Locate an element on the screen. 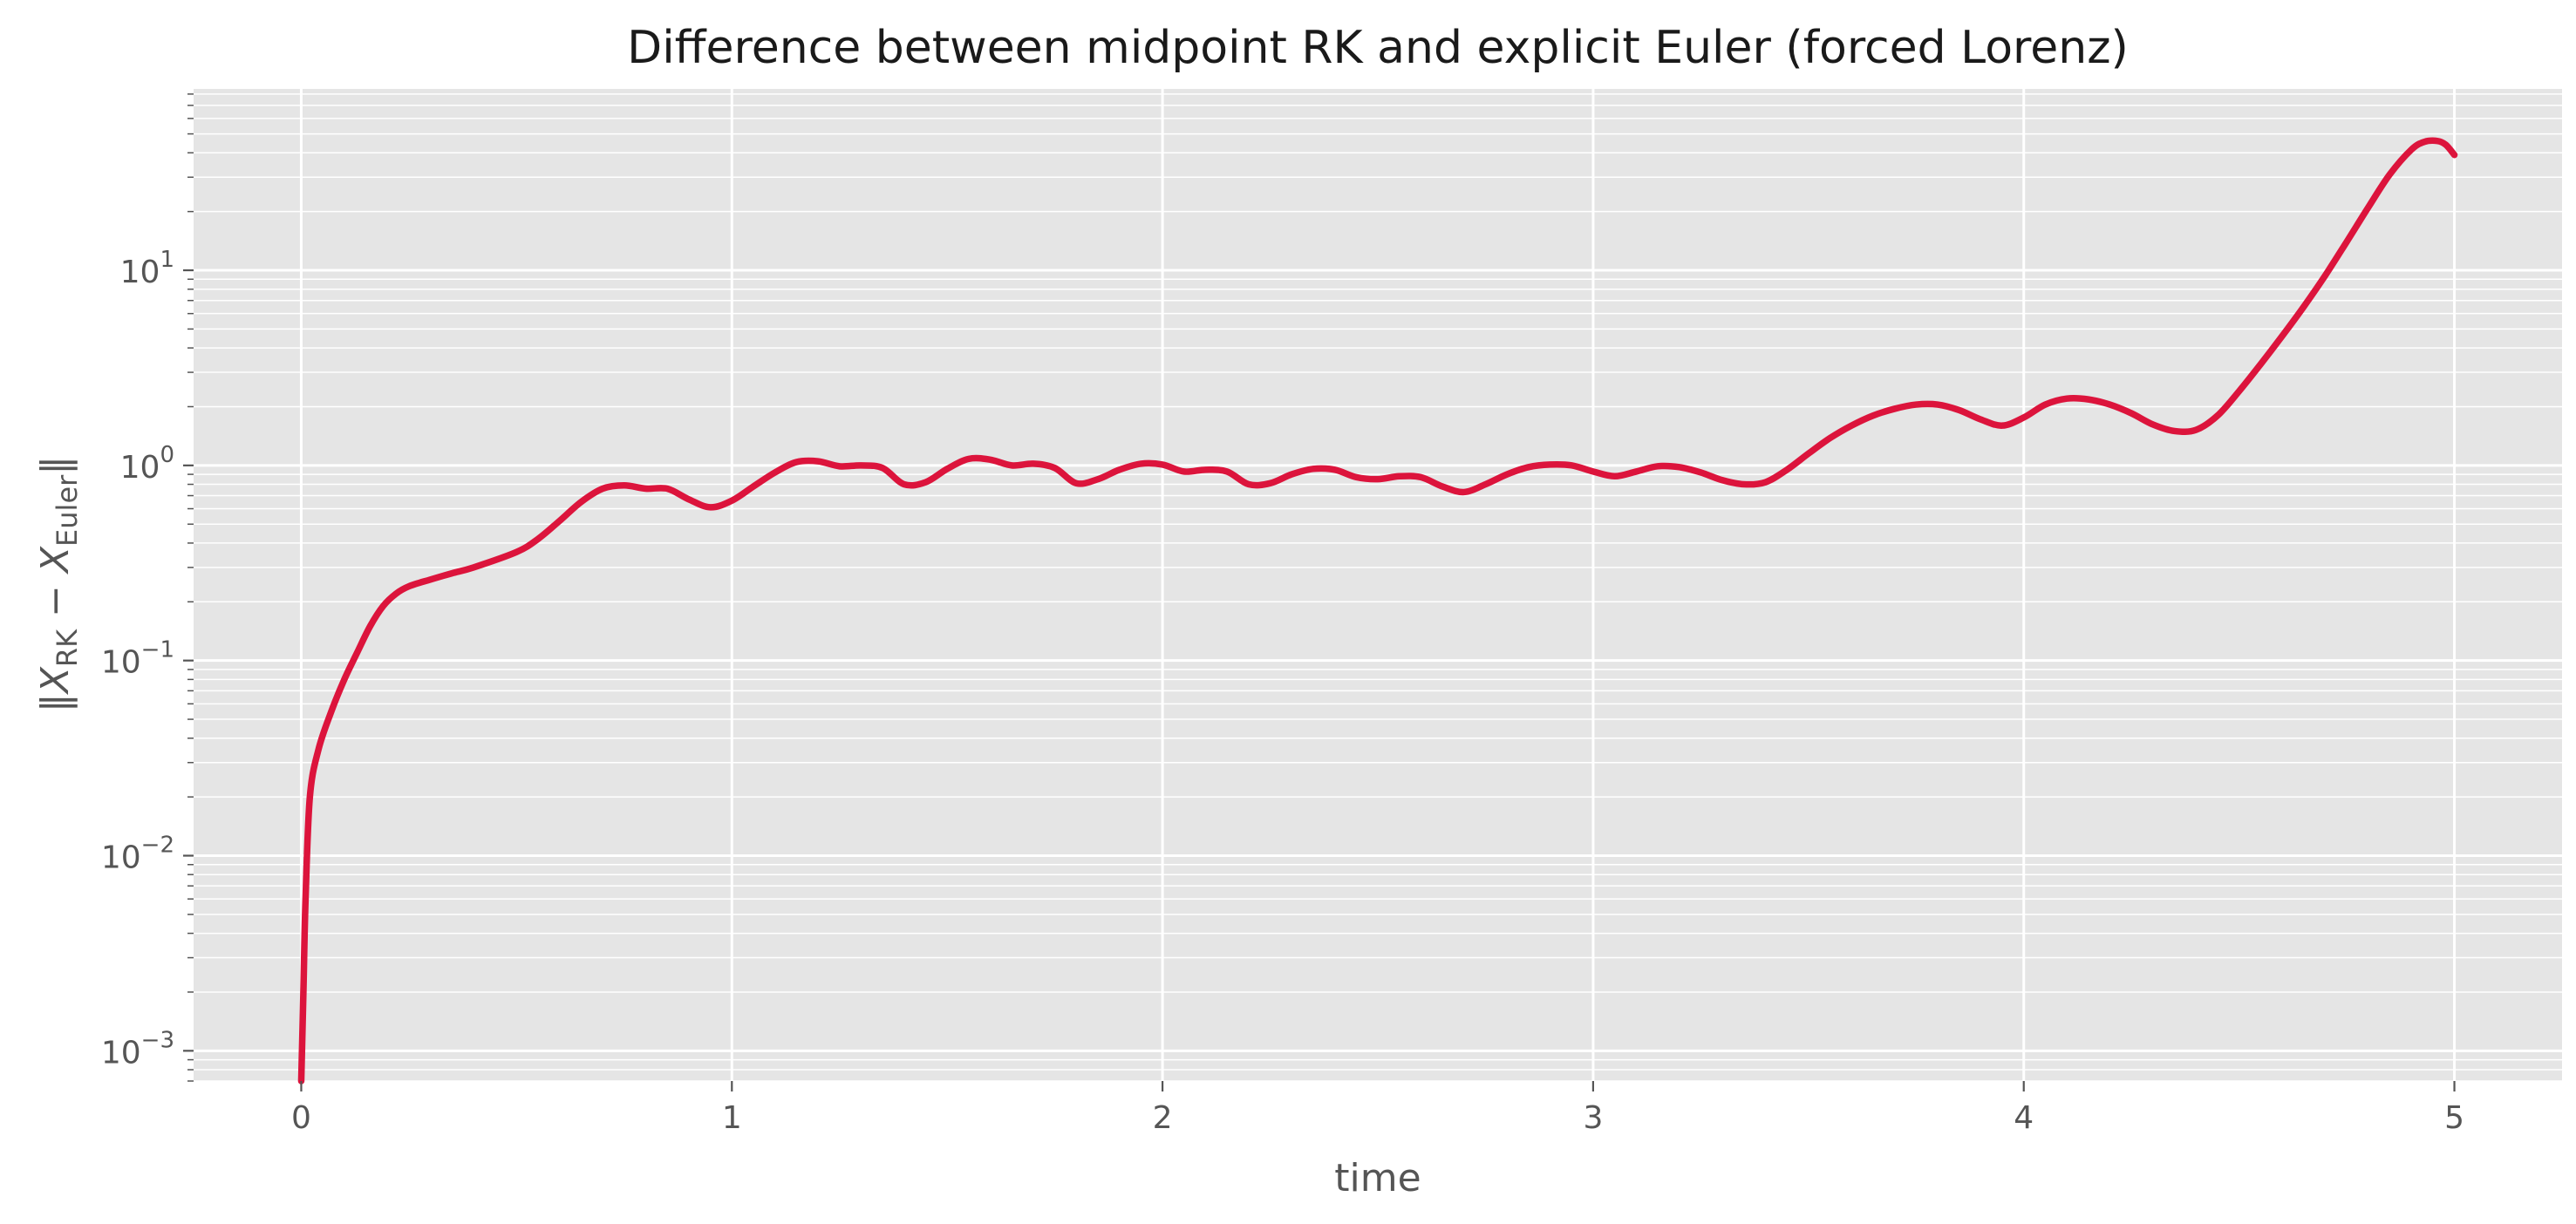  y-axis-label-sub-rk: RK is located at coordinates (67, 648).